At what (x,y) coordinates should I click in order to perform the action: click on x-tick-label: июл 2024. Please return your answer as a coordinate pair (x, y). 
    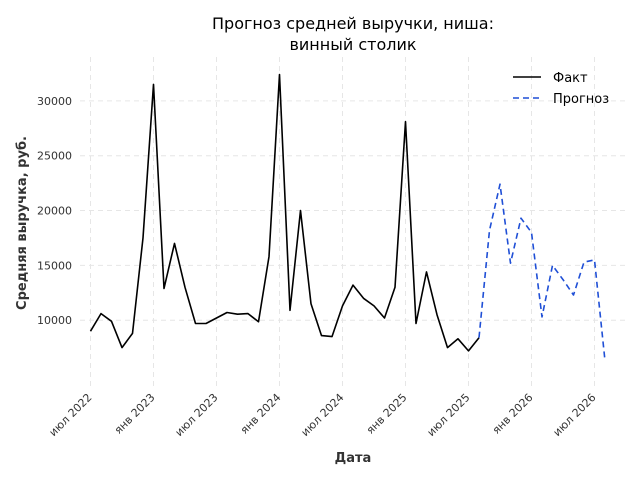
    Looking at the image, I should click on (323, 415).